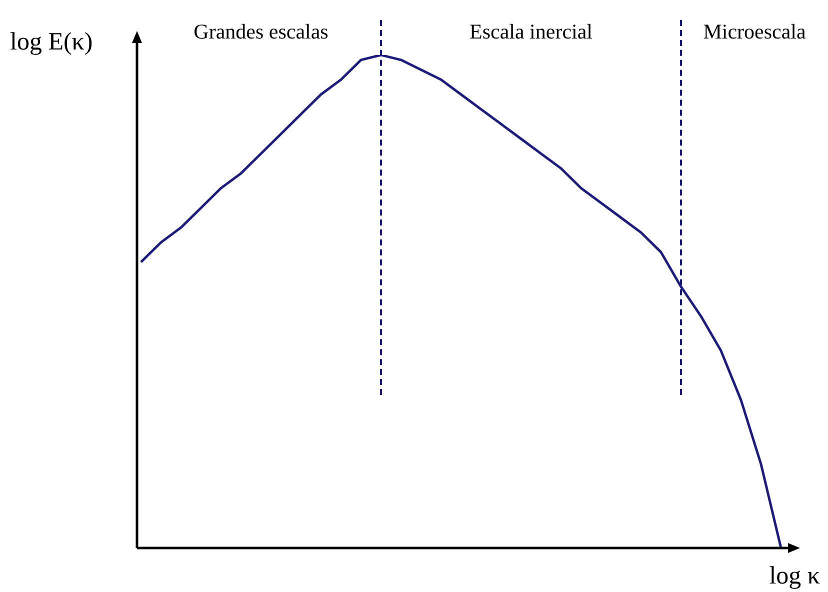 This screenshot has width=828, height=592. Describe the element at coordinates (51, 42) in the screenshot. I see `y-axis-title: log E(κ)` at that location.